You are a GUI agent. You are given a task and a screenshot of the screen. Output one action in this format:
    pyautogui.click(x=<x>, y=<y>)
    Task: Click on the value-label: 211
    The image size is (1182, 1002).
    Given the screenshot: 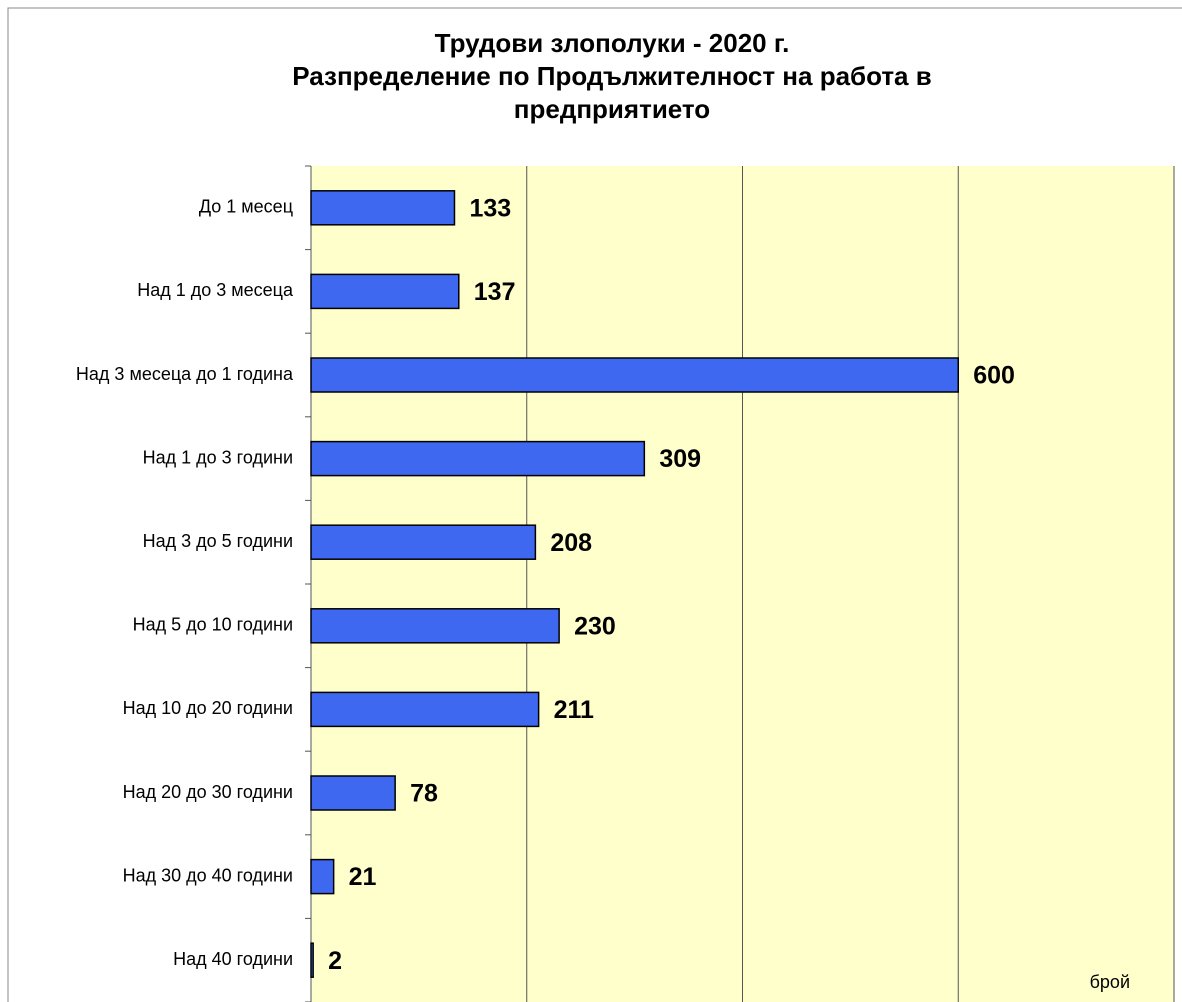 What is the action you would take?
    pyautogui.click(x=574, y=710)
    